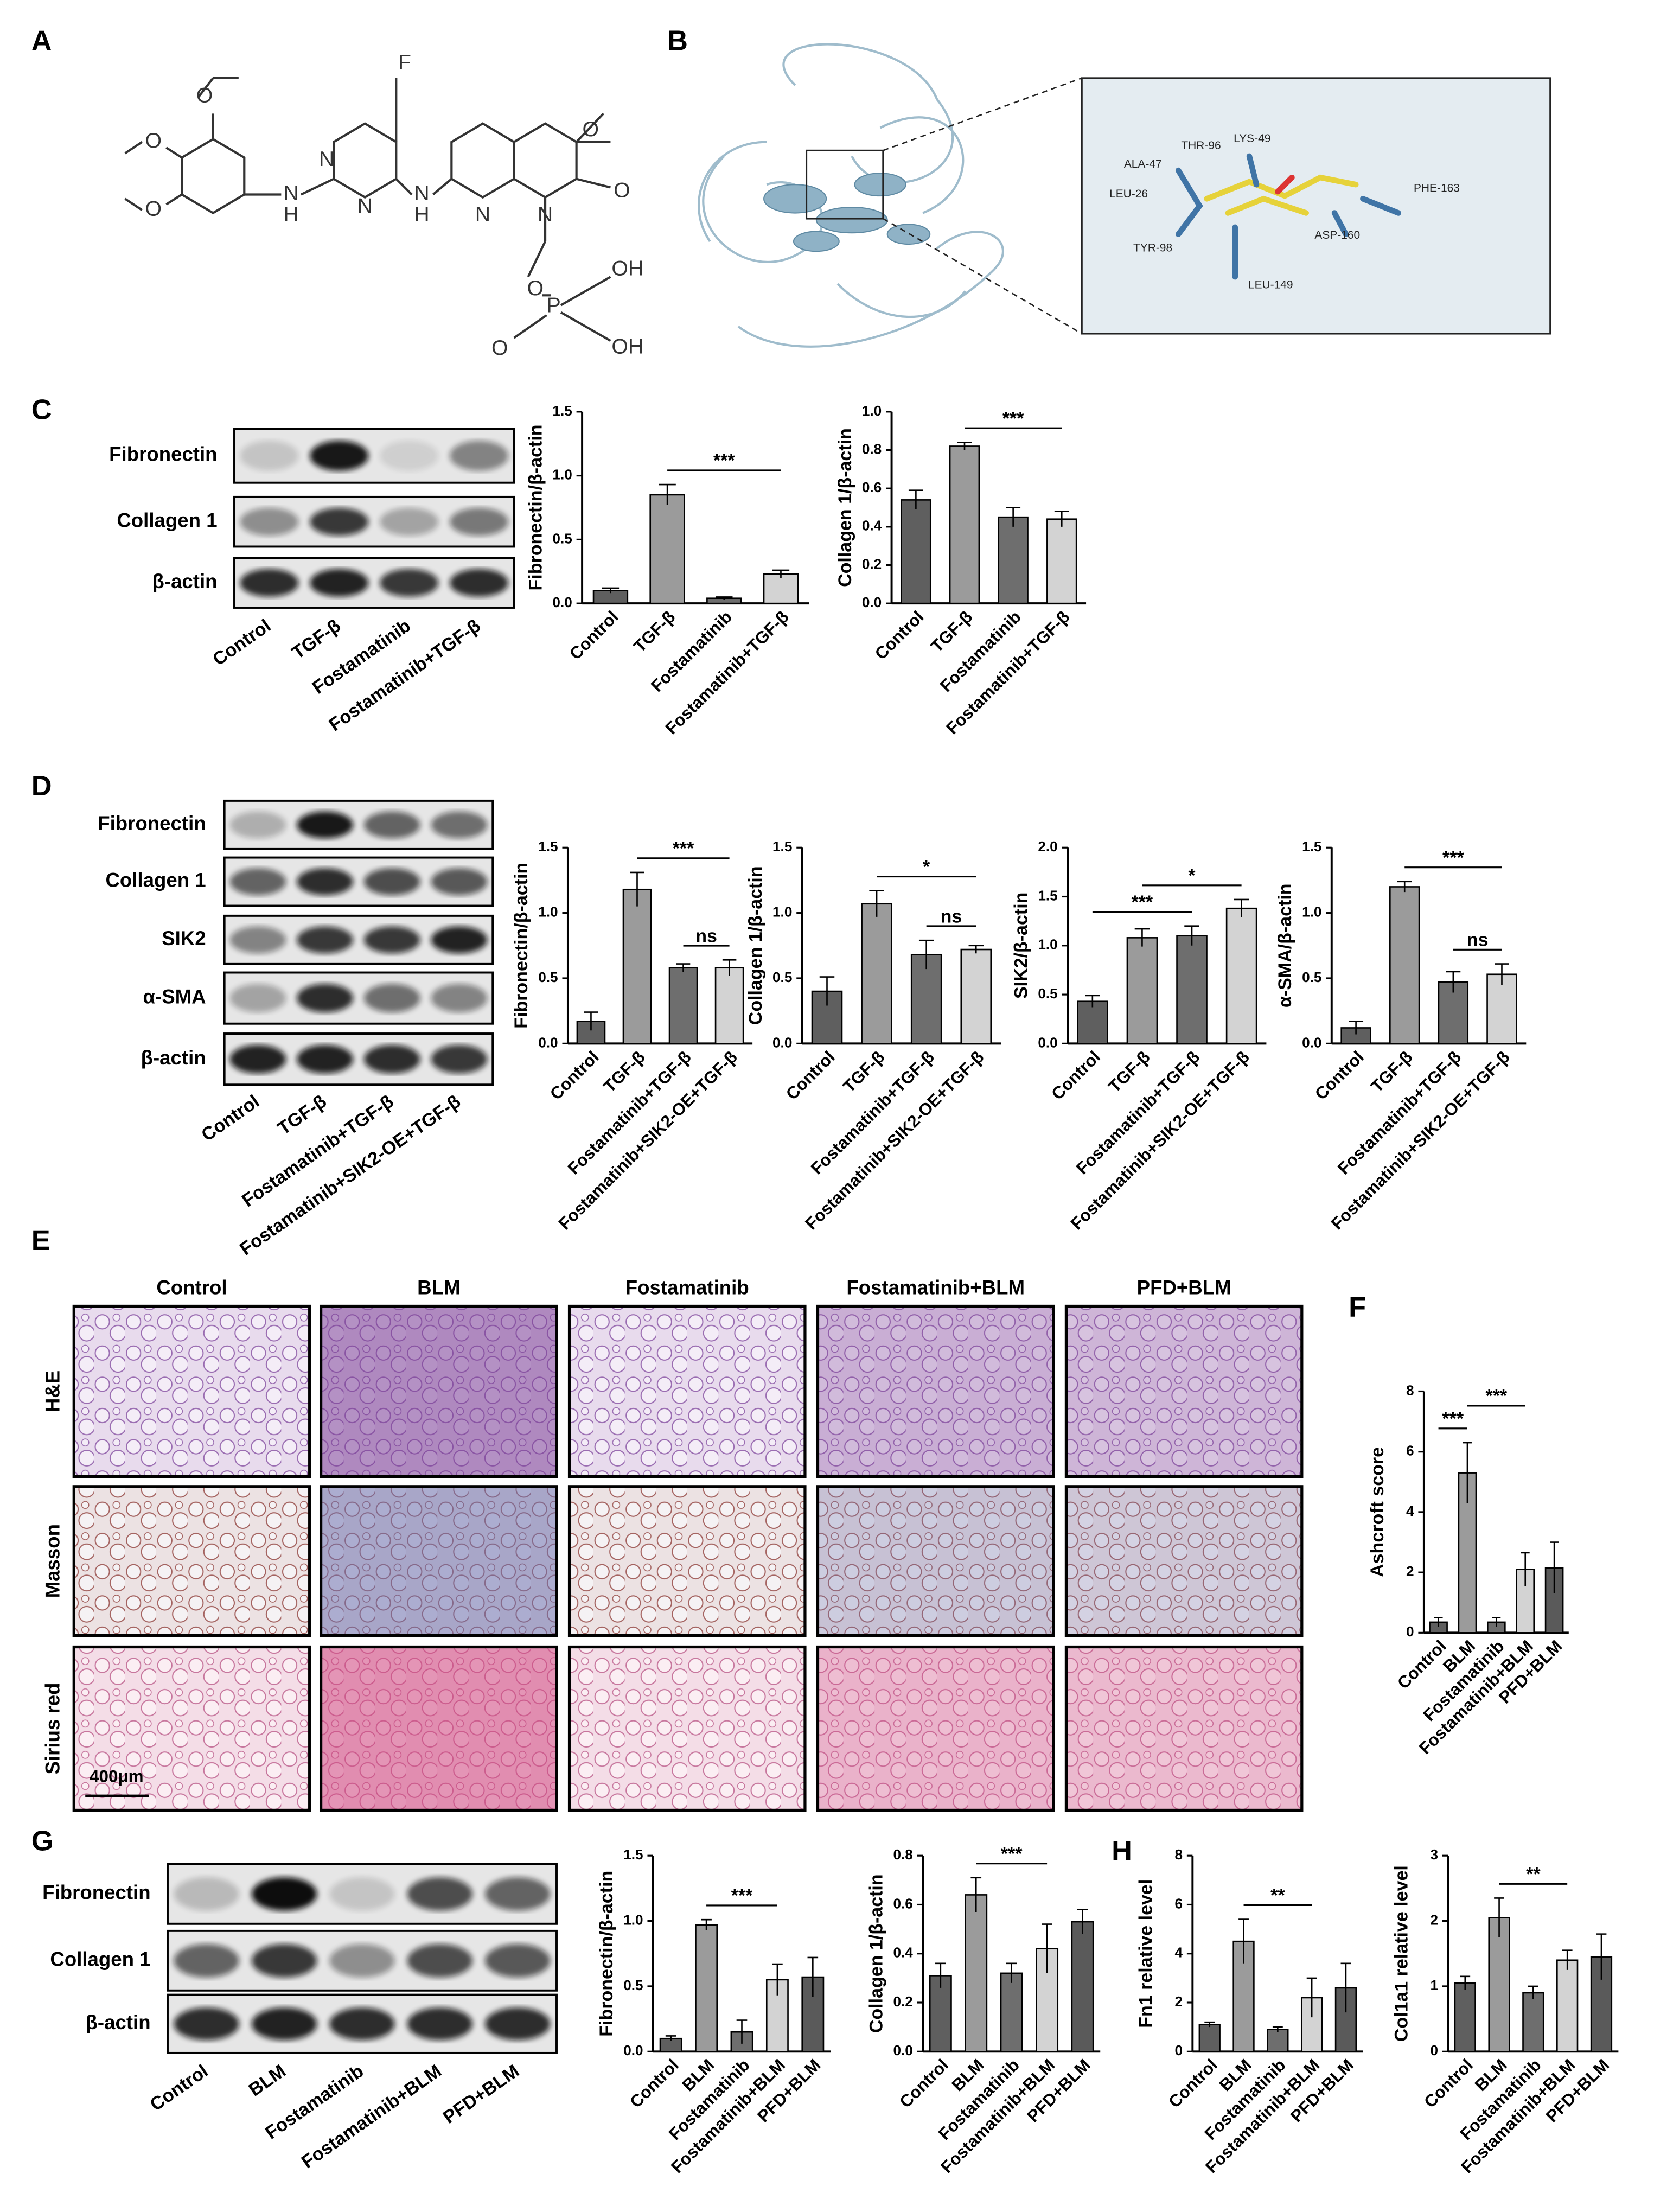  Describe the element at coordinates (179, 2088) in the screenshot. I see `blot-lane-label: Control` at that location.